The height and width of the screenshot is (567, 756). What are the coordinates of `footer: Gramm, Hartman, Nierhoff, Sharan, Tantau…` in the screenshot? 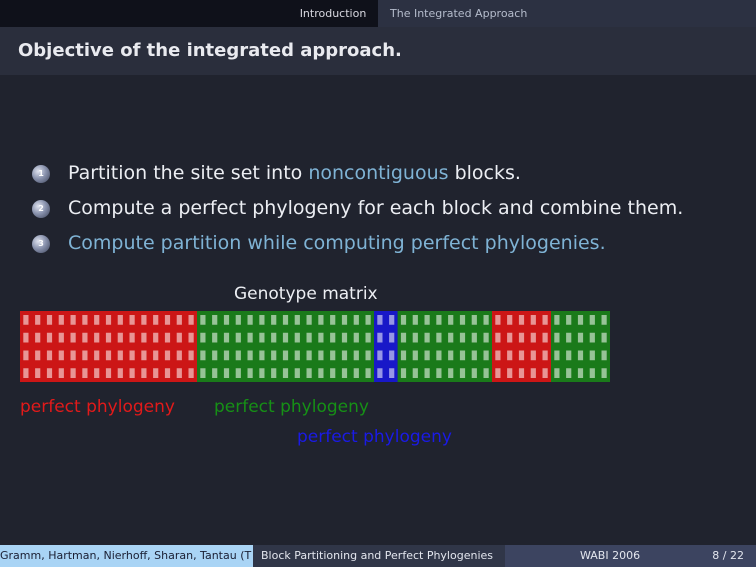 It's located at (378, 556).